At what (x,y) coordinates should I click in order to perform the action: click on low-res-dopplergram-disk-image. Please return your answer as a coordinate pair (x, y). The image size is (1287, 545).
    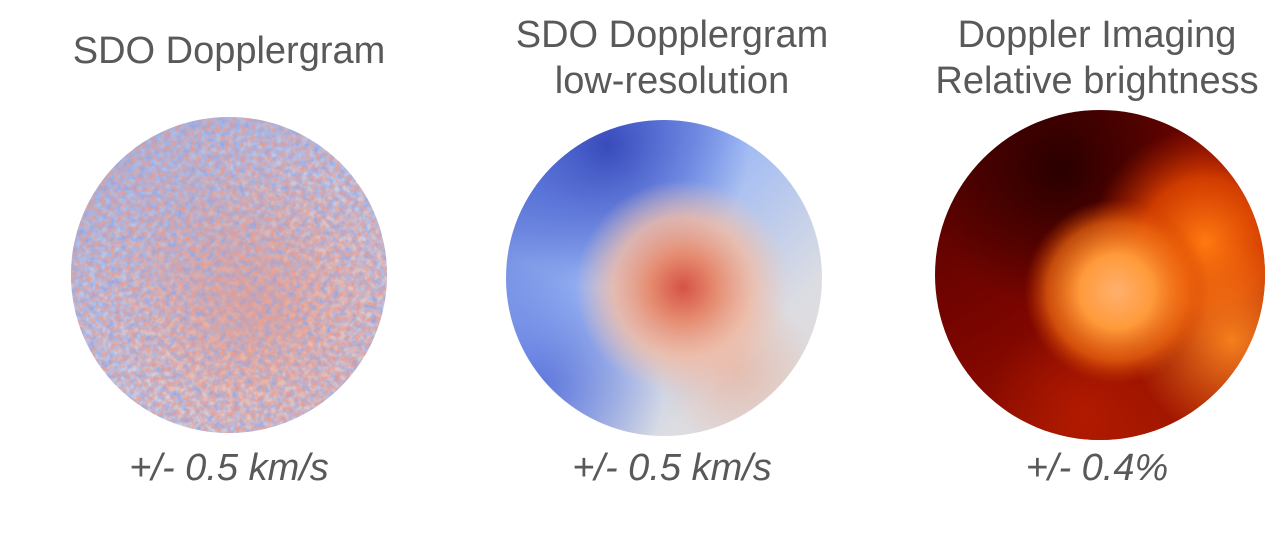
    Looking at the image, I should click on (664, 278).